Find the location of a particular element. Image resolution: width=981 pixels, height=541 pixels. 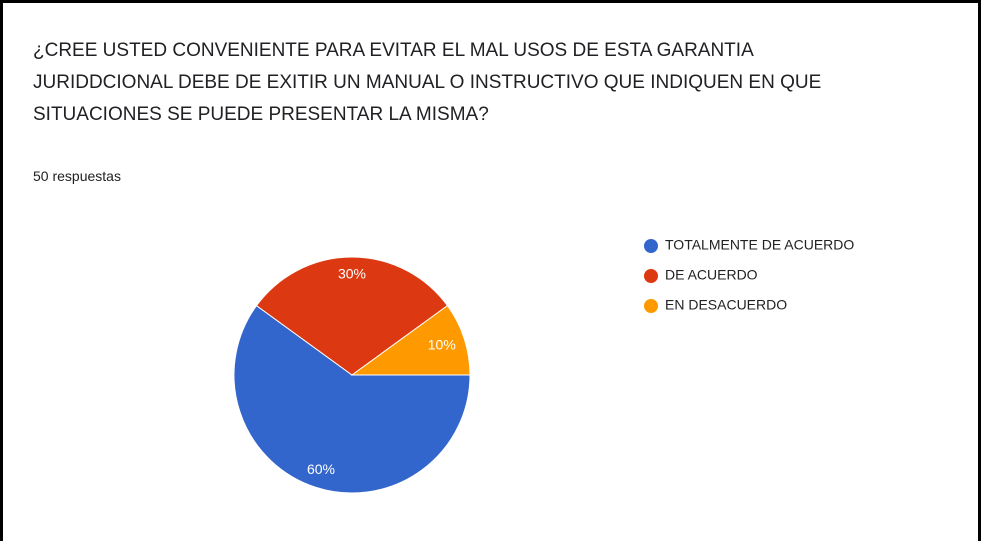

legend-label: DE ACUERDO is located at coordinates (711, 275).